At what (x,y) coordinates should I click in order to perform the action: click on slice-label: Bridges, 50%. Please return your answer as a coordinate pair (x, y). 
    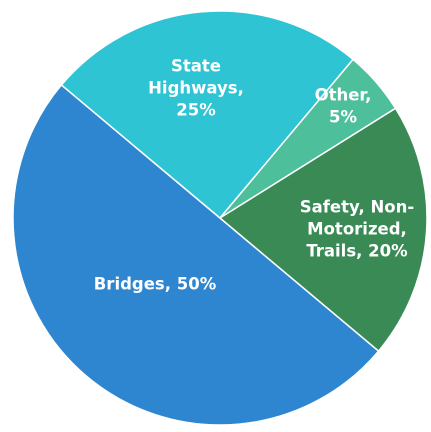
    Looking at the image, I should click on (155, 284).